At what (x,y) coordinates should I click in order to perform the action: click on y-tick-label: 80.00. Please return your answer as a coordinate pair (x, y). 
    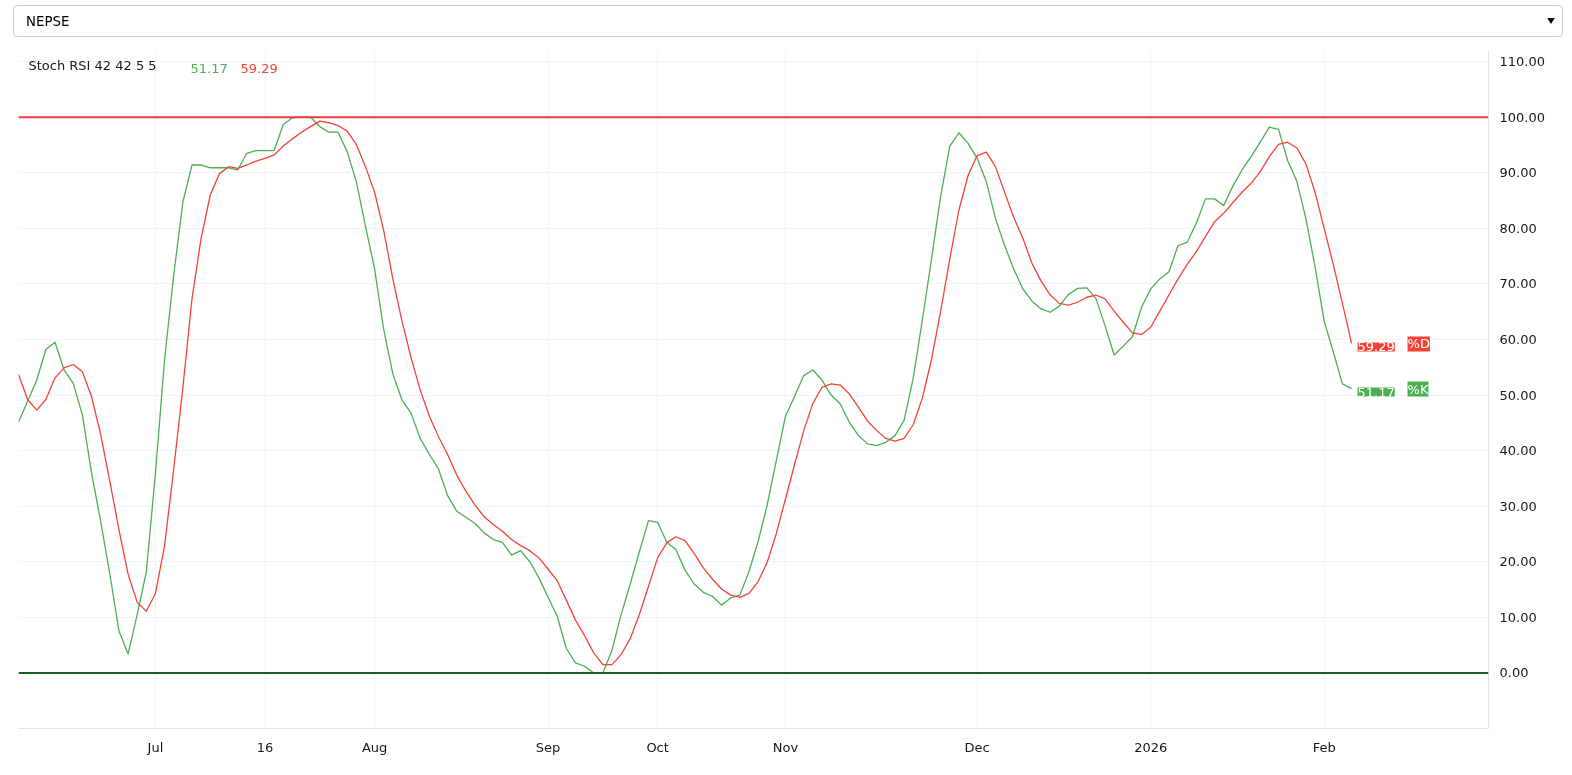
    Looking at the image, I should click on (1518, 228).